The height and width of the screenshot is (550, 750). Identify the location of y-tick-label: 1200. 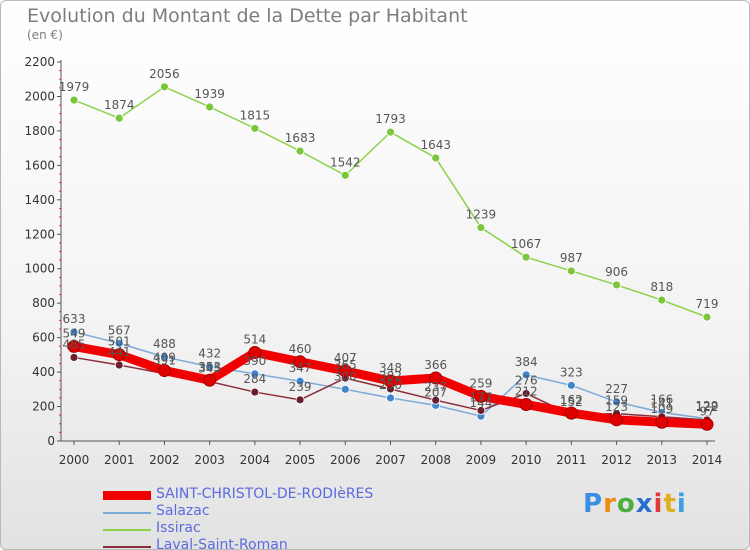
(39, 234).